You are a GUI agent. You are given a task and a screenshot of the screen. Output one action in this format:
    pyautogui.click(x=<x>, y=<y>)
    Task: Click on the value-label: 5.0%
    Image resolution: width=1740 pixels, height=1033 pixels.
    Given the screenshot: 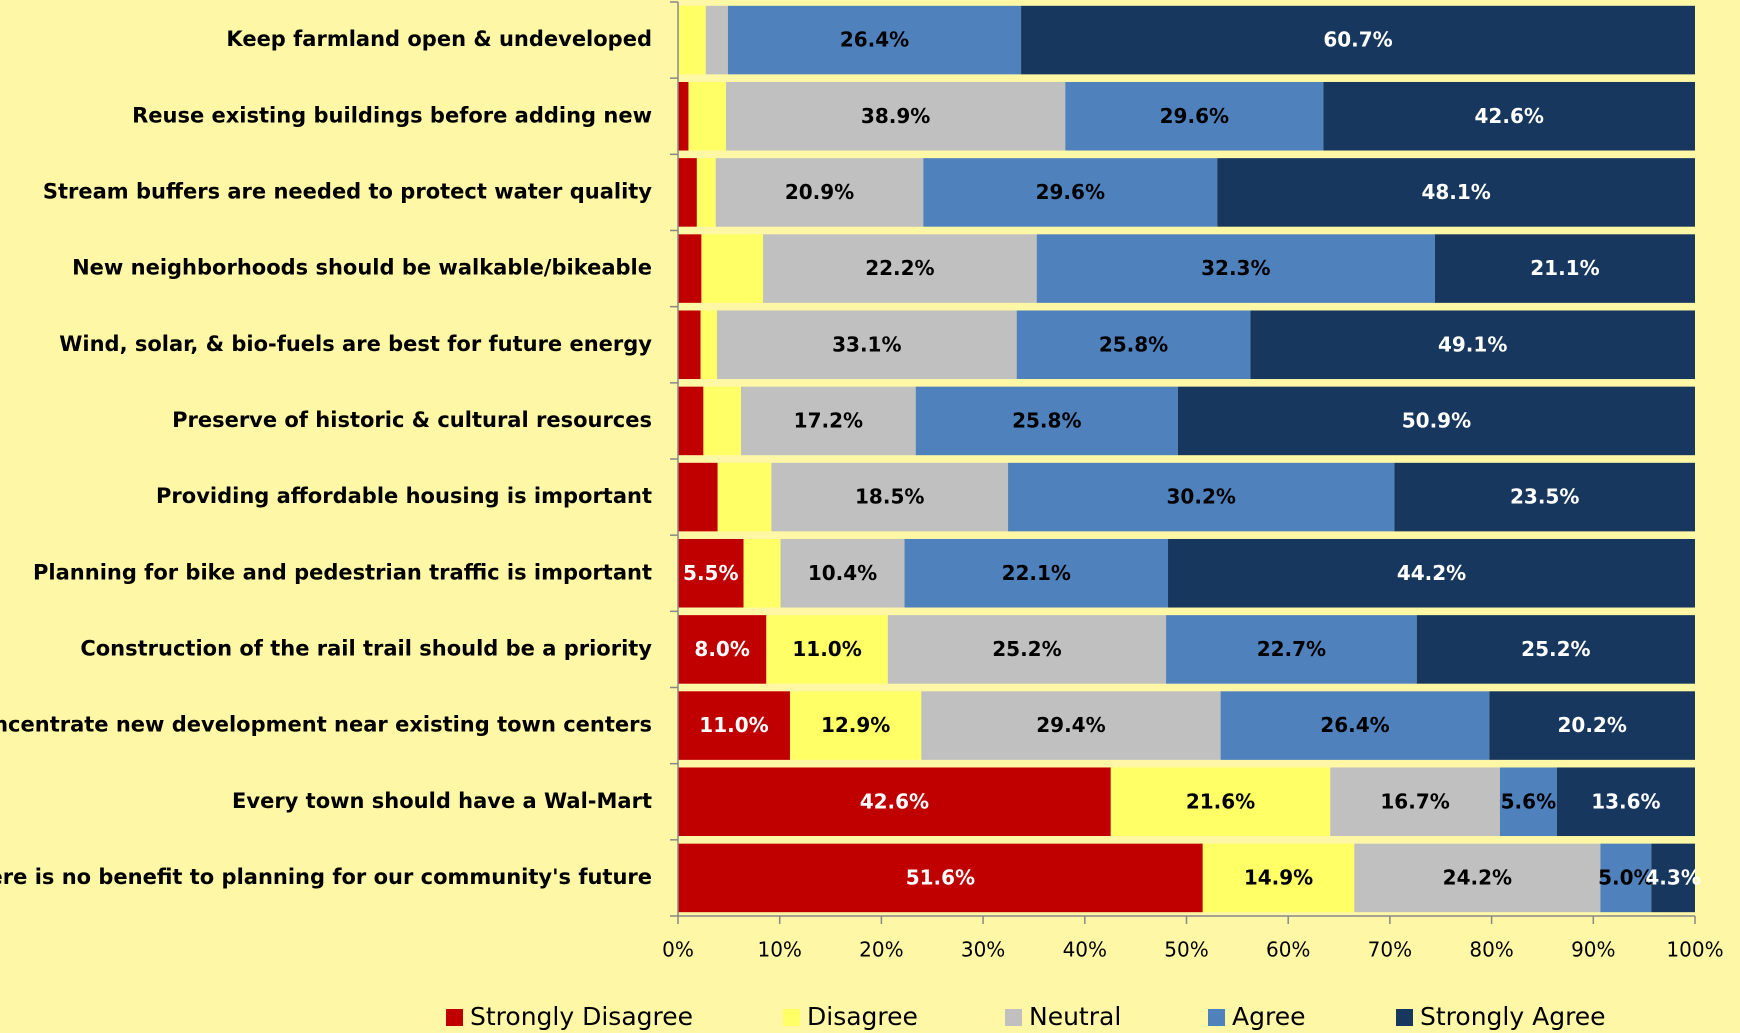 What is the action you would take?
    pyautogui.click(x=1625, y=877)
    